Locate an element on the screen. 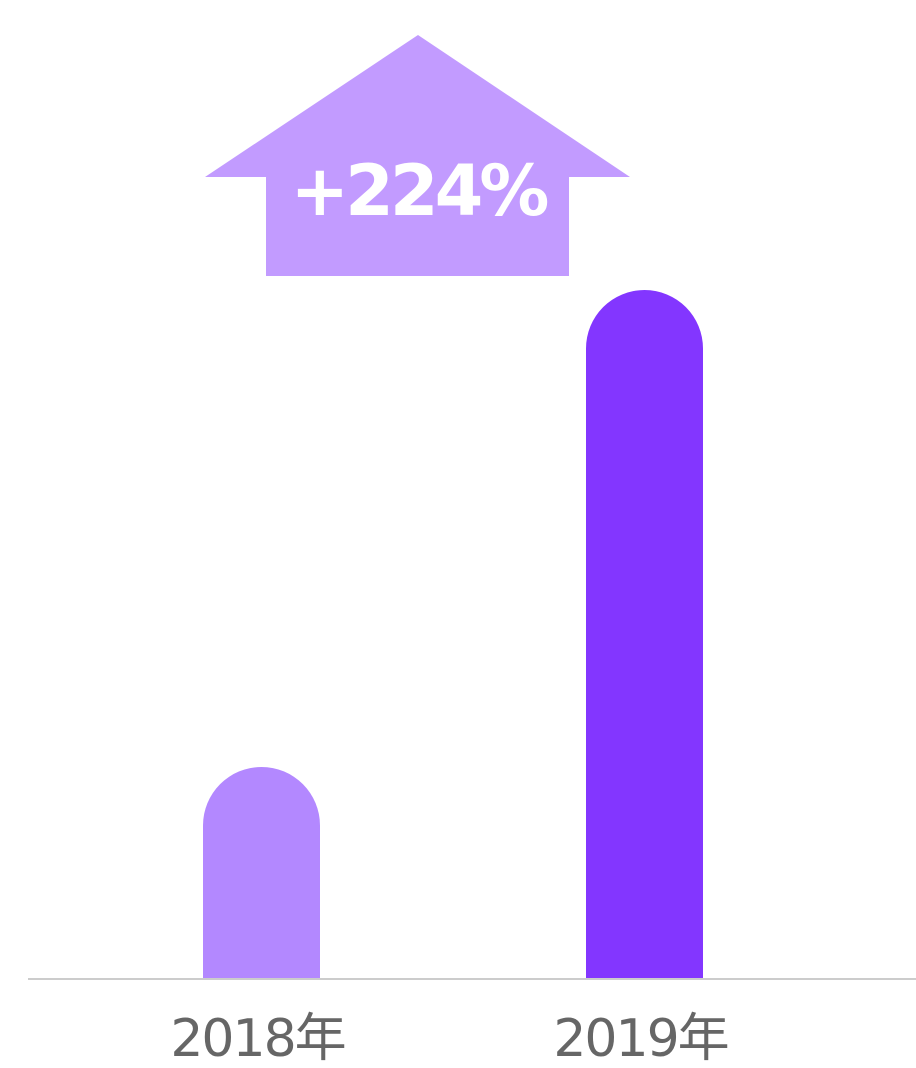 The width and height of the screenshot is (916, 1068). annotation: +224% is located at coordinates (419, 191).